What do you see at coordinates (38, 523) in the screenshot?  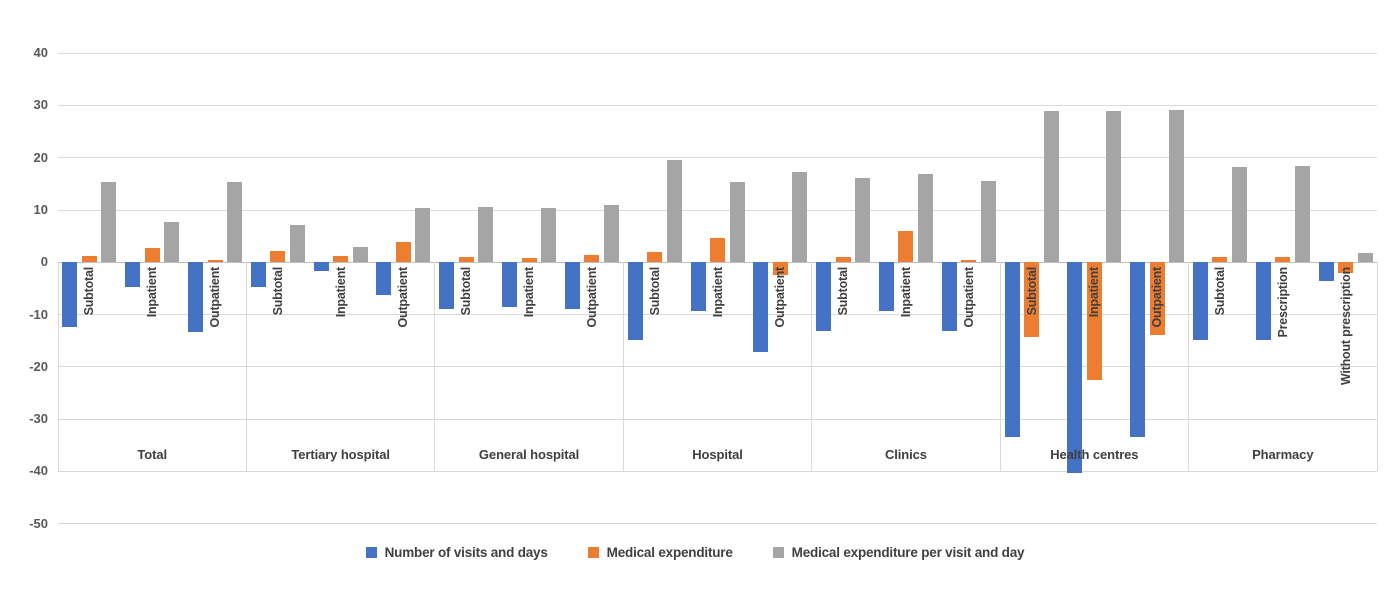 I see `y-axis-tick-label: -50` at bounding box center [38, 523].